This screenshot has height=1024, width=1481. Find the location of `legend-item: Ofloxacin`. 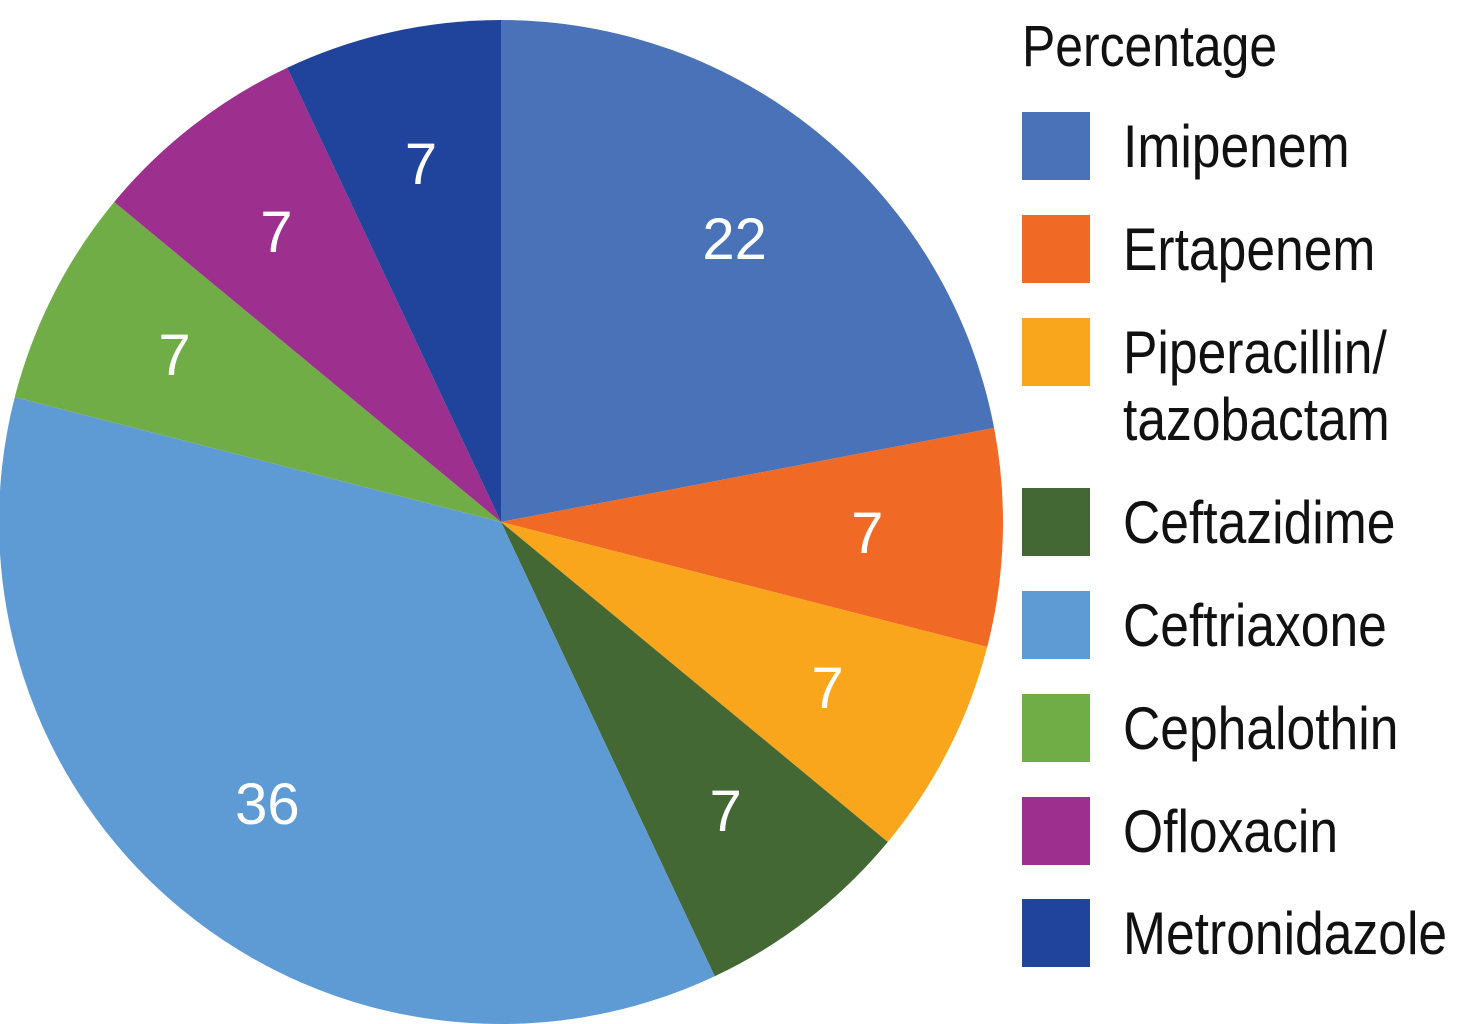

legend-item: Ofloxacin is located at coordinates (1251, 831).